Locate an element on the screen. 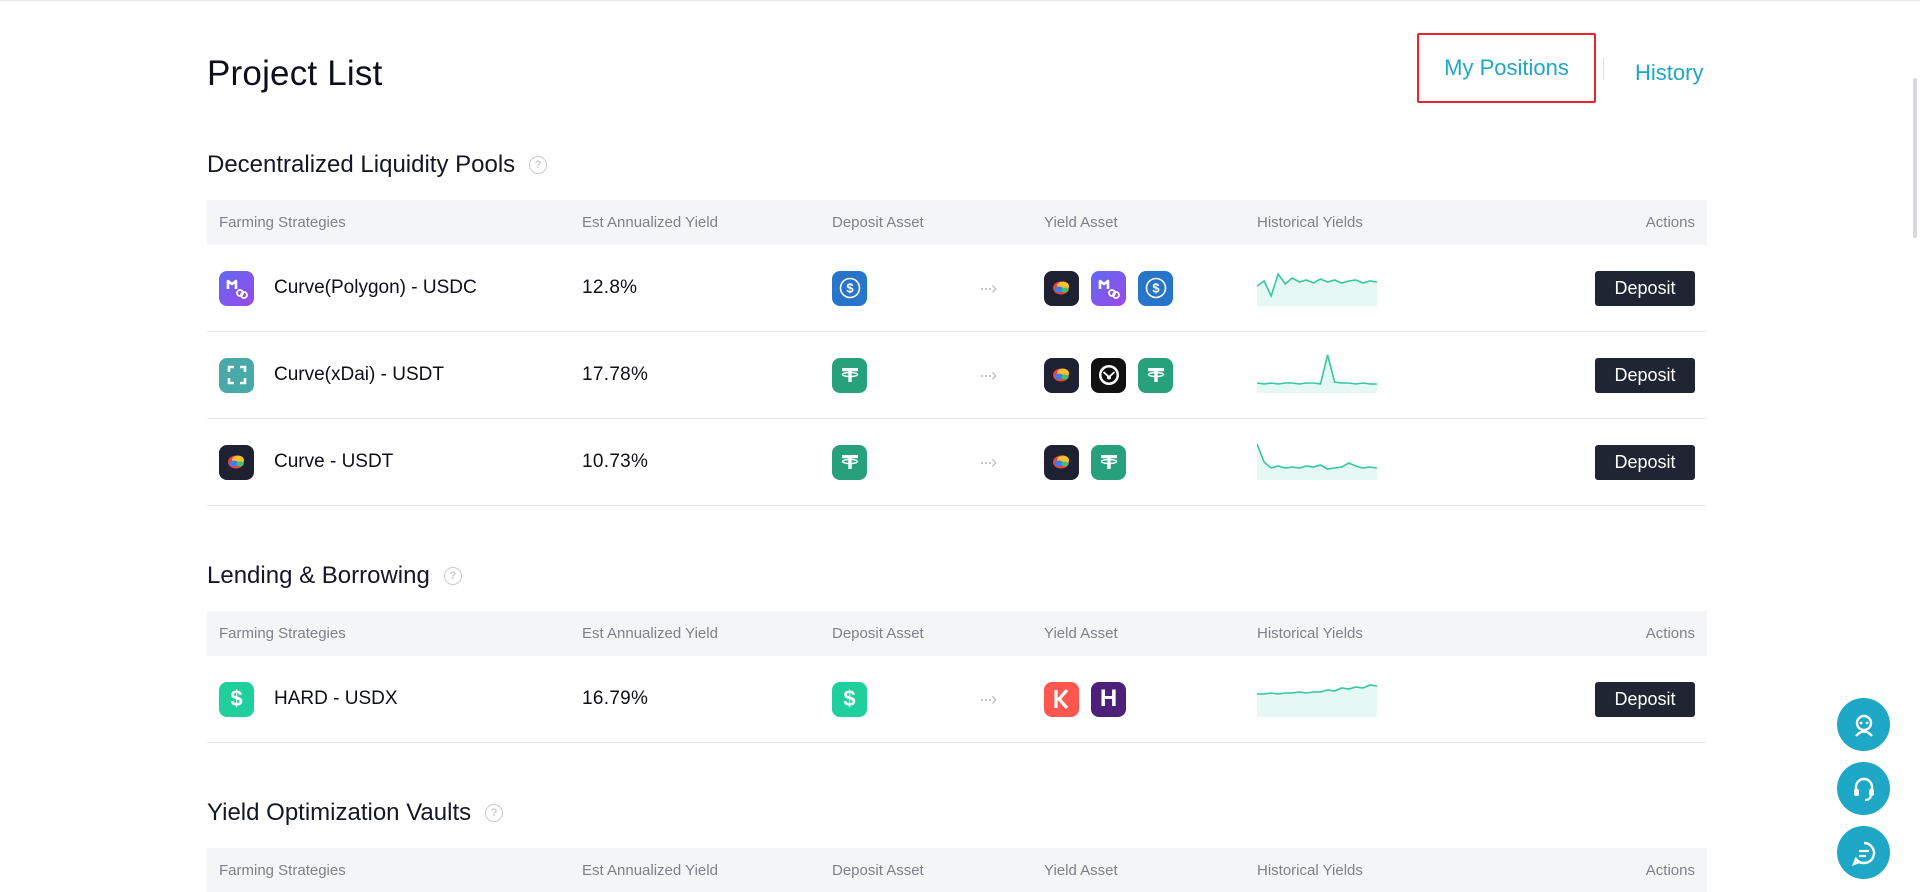 The height and width of the screenshot is (892, 1920). page-title: Project List is located at coordinates (295, 73).